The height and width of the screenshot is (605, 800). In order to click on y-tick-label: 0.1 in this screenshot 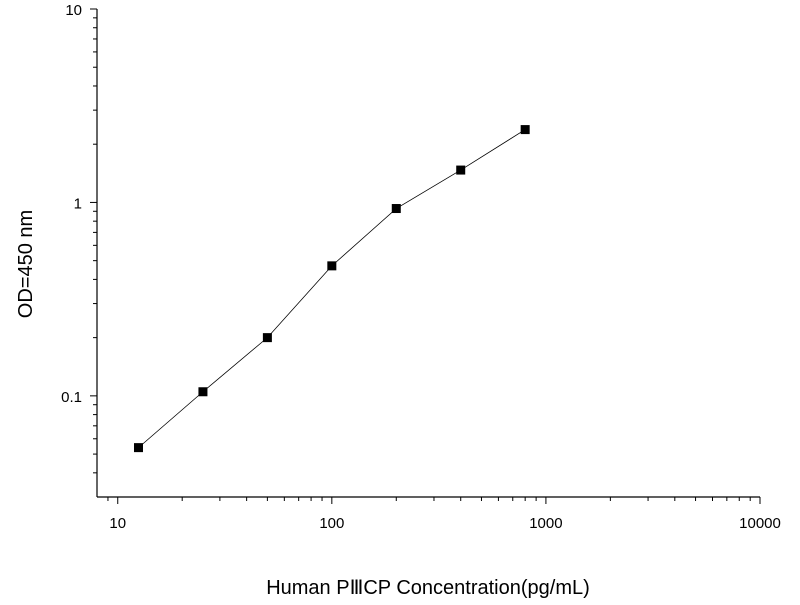, I will do `click(71, 397)`.